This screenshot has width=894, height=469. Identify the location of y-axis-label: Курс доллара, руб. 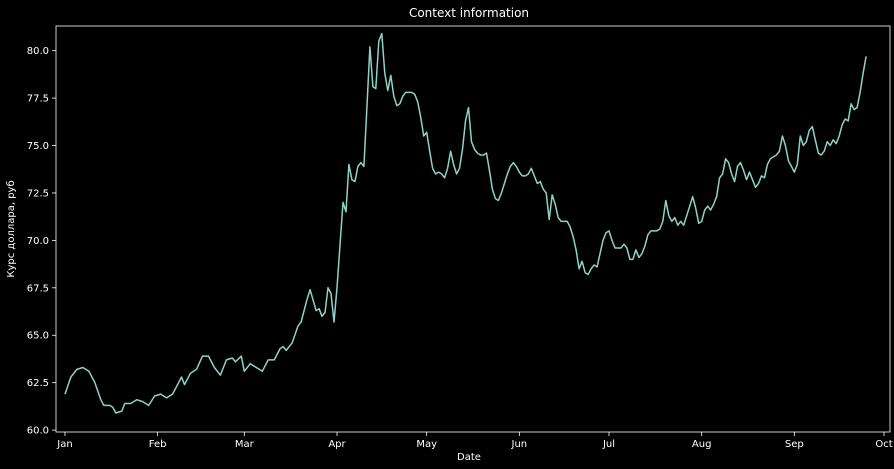
(11, 228).